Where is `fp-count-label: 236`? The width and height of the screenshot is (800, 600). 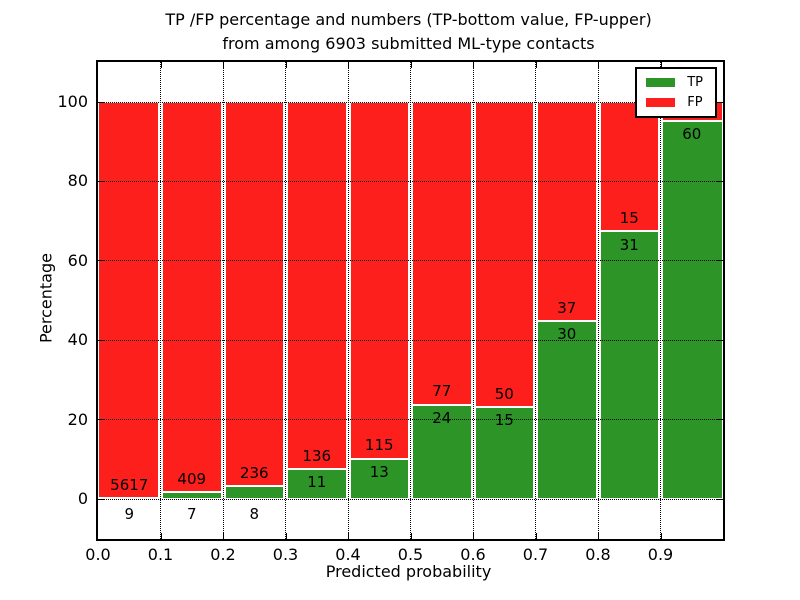 fp-count-label: 236 is located at coordinates (254, 472).